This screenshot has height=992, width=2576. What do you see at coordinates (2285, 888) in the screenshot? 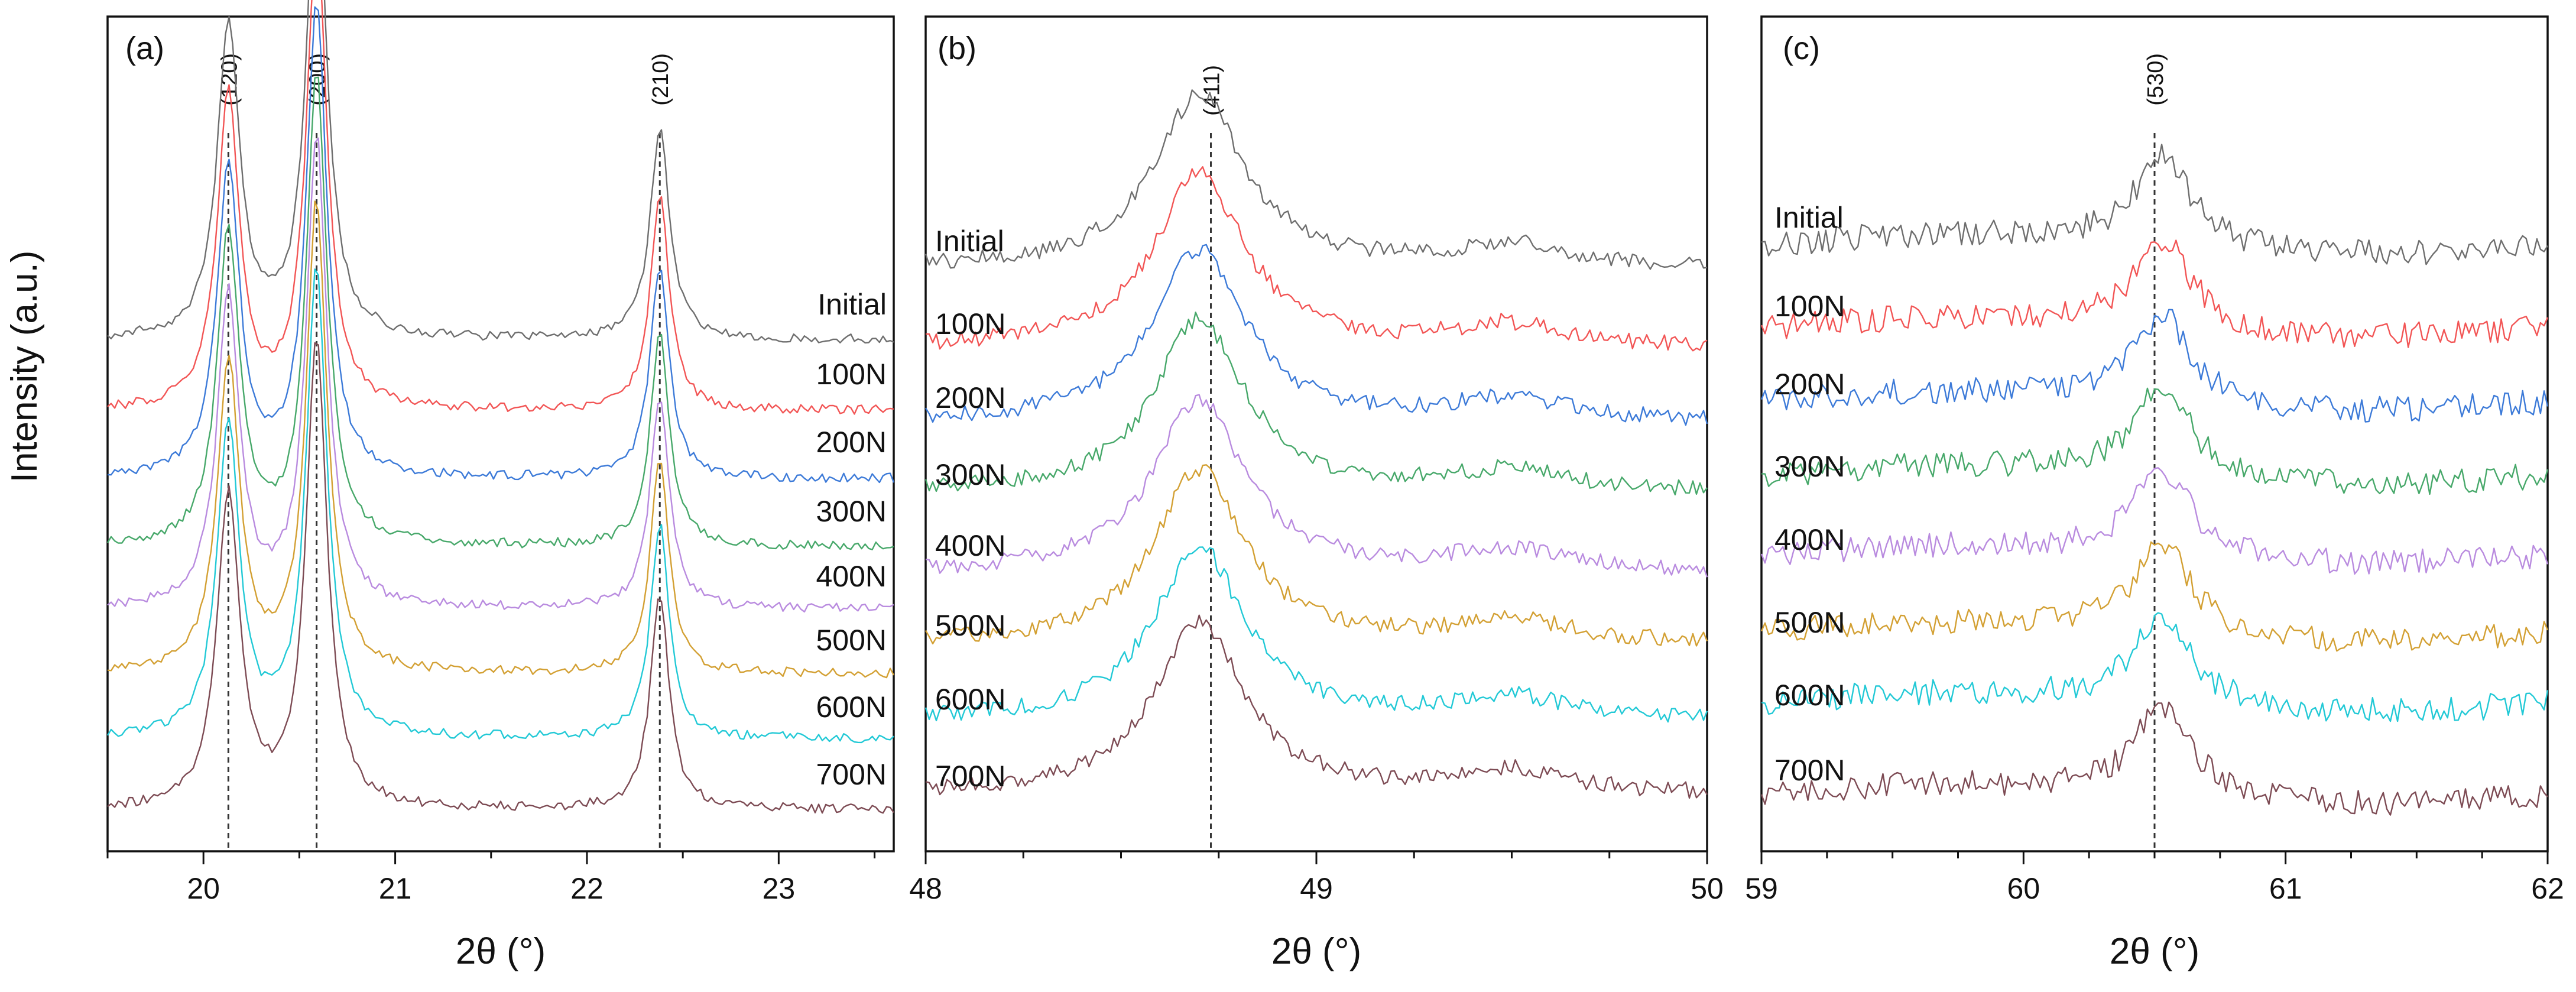
I see `x-tick-label: 61` at bounding box center [2285, 888].